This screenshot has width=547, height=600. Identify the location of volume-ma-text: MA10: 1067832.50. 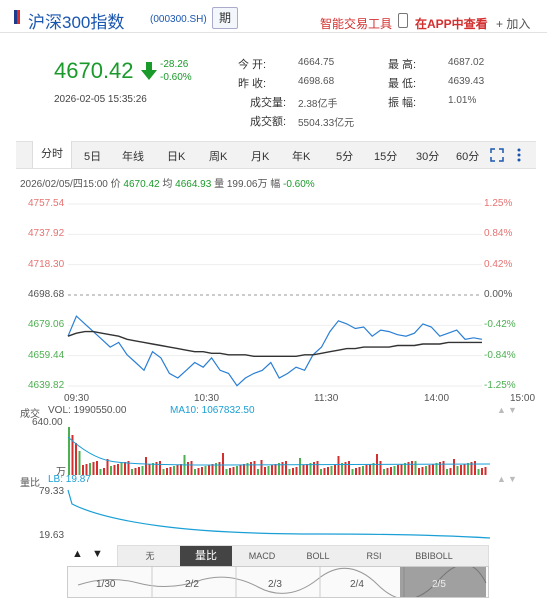
(212, 410).